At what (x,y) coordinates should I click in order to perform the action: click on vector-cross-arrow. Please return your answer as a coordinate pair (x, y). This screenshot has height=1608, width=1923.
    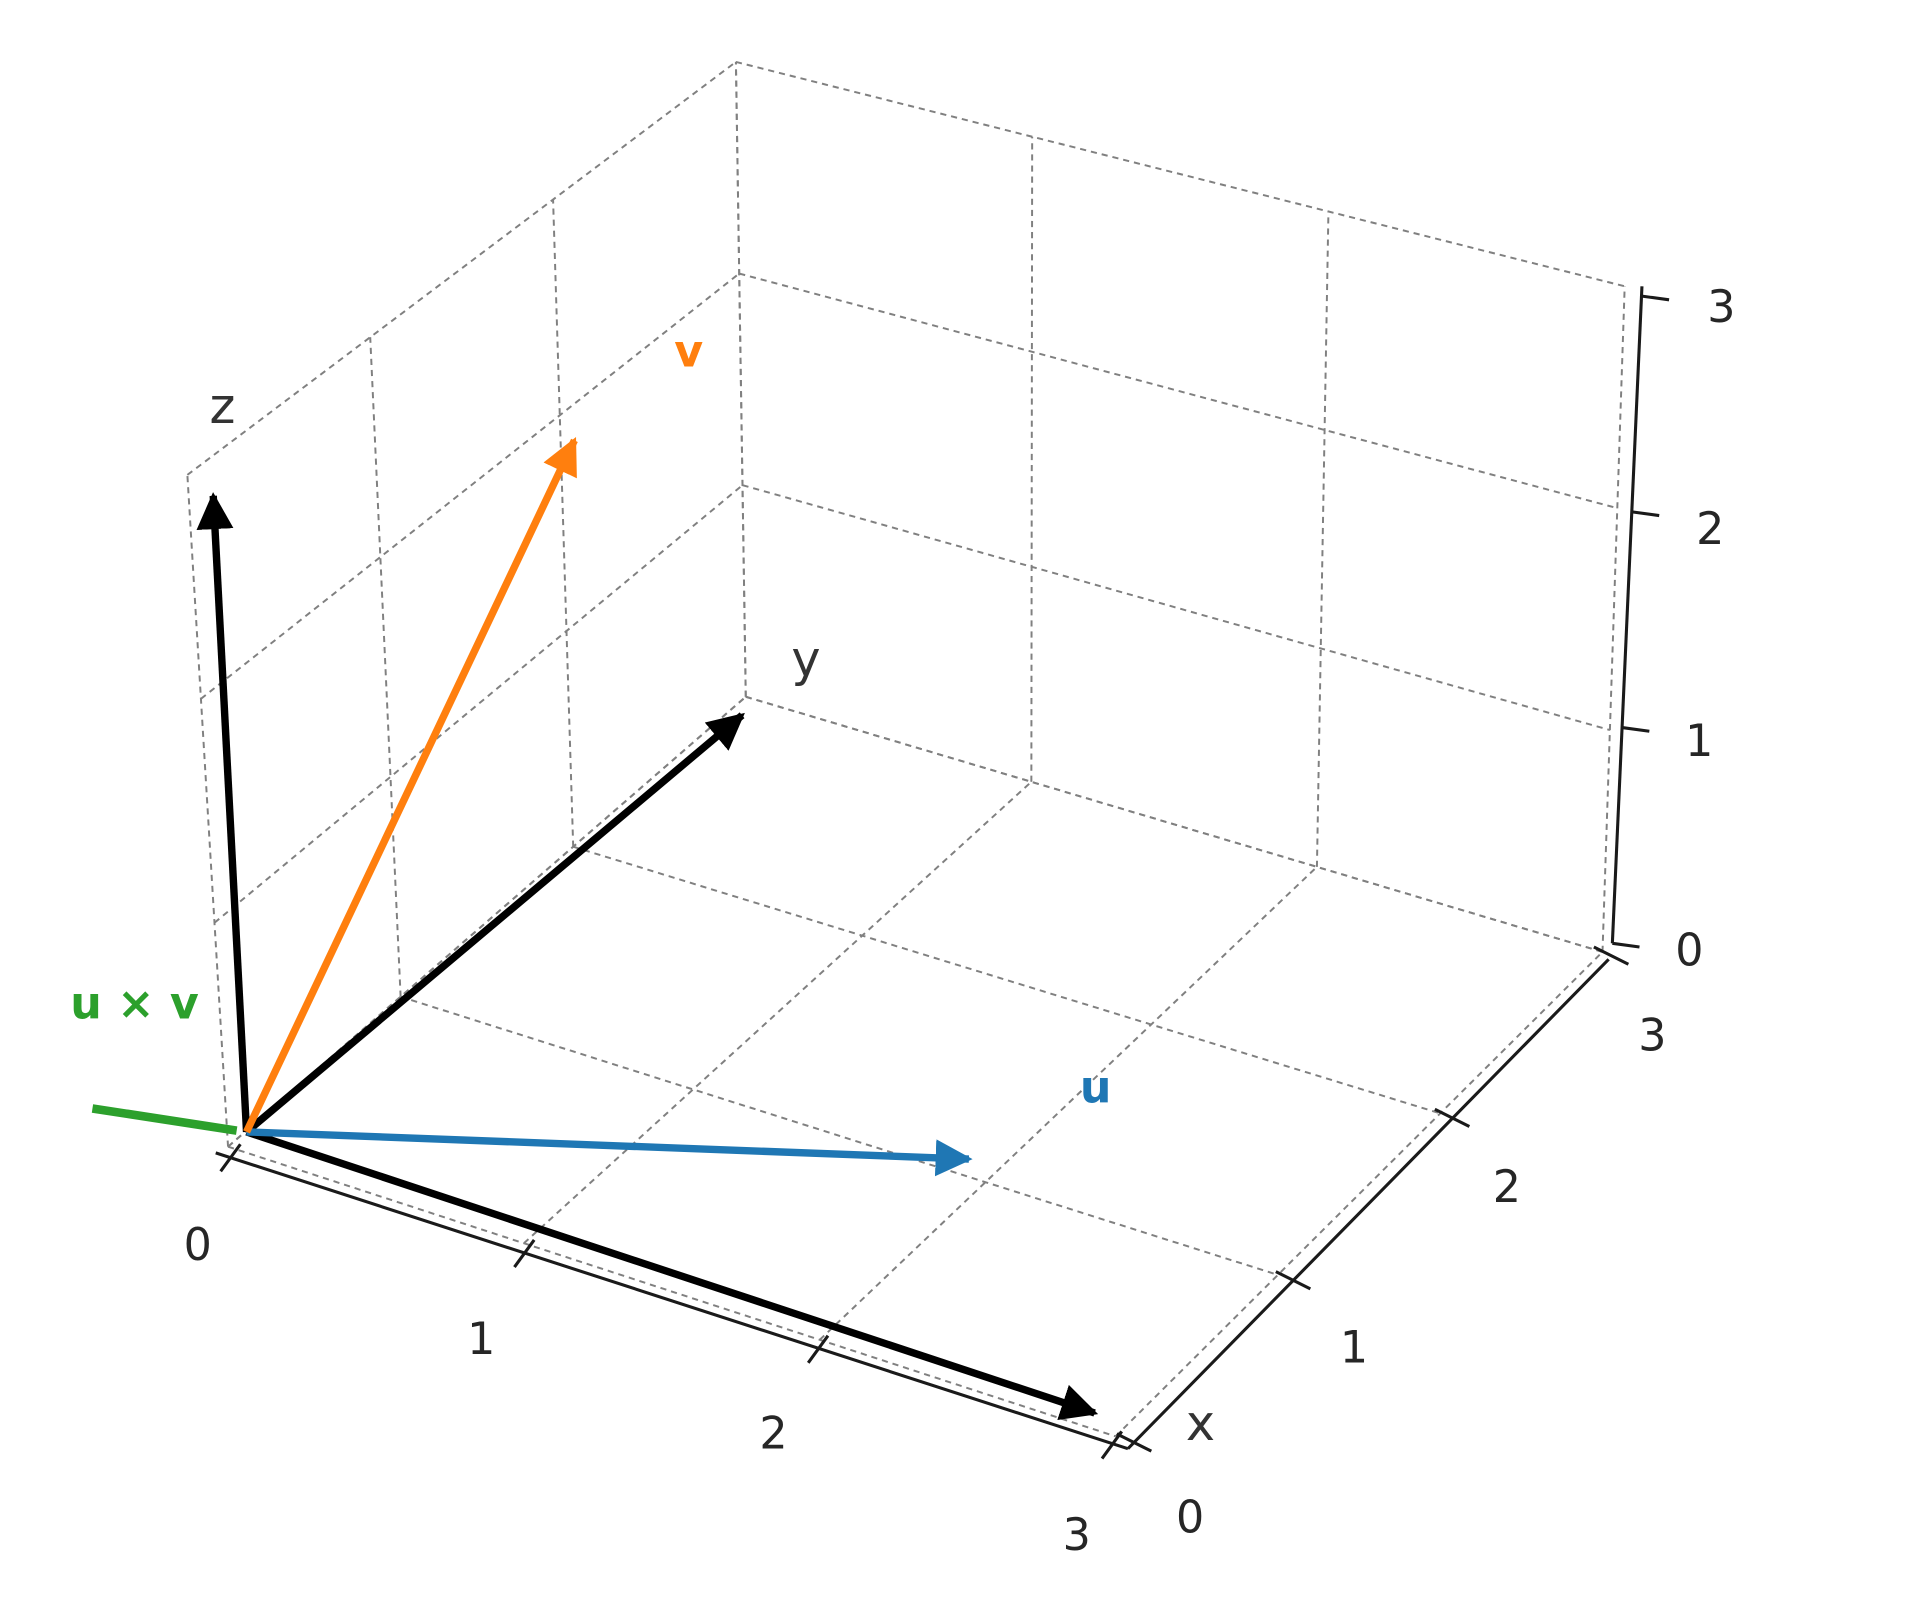
    Looking at the image, I should click on (164, 1119).